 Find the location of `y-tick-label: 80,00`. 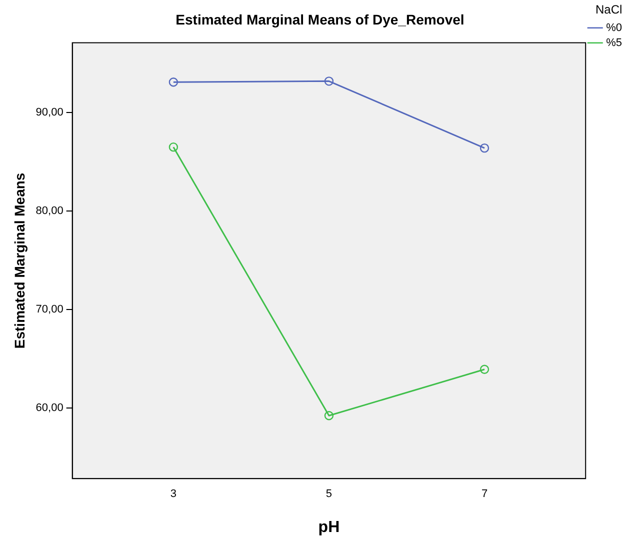

y-tick-label: 80,00 is located at coordinates (50, 211).